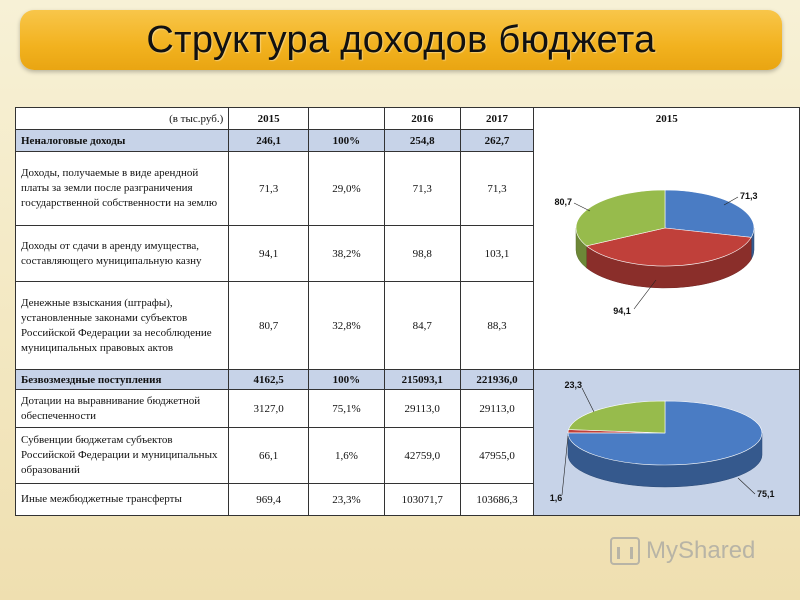  Describe the element at coordinates (497, 253) in the screenshot. I see `cell-value: 103,1` at that location.